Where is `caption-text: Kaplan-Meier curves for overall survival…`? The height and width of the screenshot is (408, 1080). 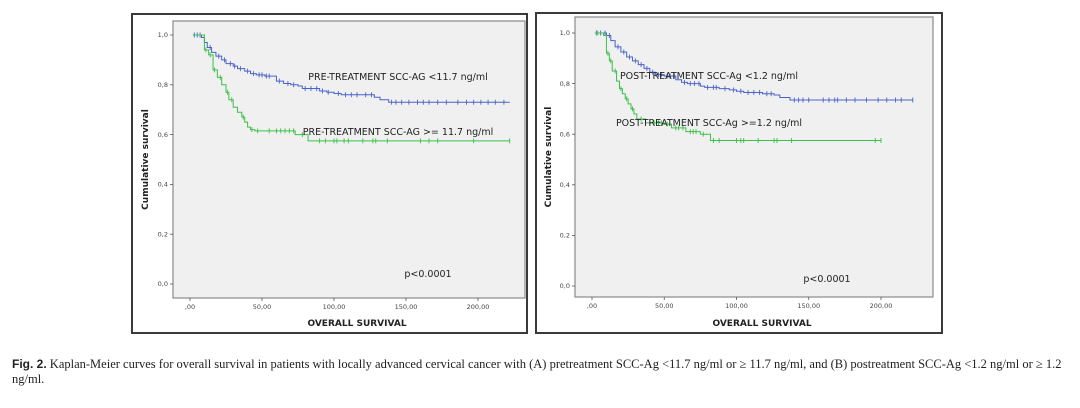
caption-text: Kaplan-Meier curves for overall survival… is located at coordinates (537, 371).